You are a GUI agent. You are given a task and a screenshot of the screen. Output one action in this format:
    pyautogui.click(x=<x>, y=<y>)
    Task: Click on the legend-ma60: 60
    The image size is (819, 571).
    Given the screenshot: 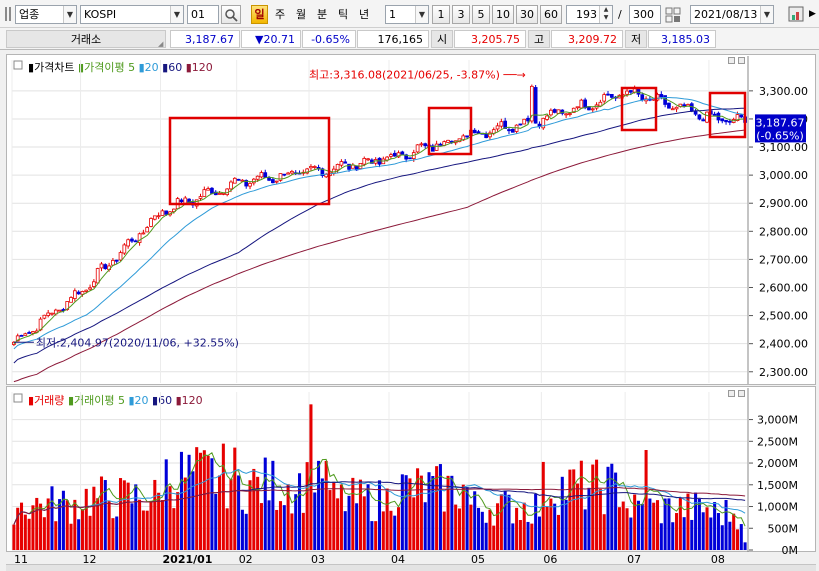 What is the action you would take?
    pyautogui.click(x=175, y=67)
    